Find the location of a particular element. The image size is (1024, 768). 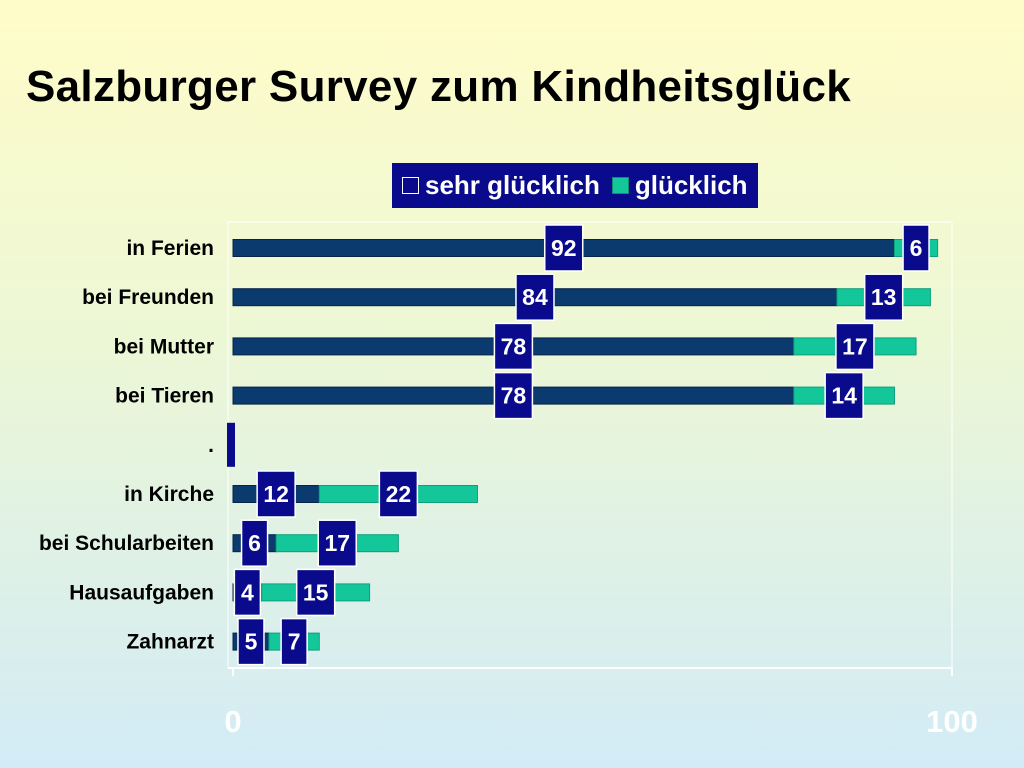

value-label-zahnarzt-series-1: 7 is located at coordinates (294, 642).